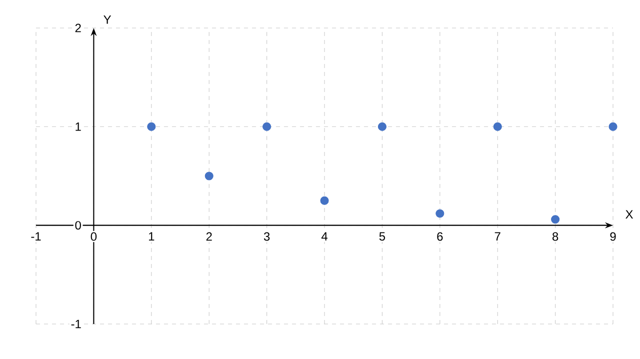  Describe the element at coordinates (440, 236) in the screenshot. I see `x-tick-label: 6` at that location.